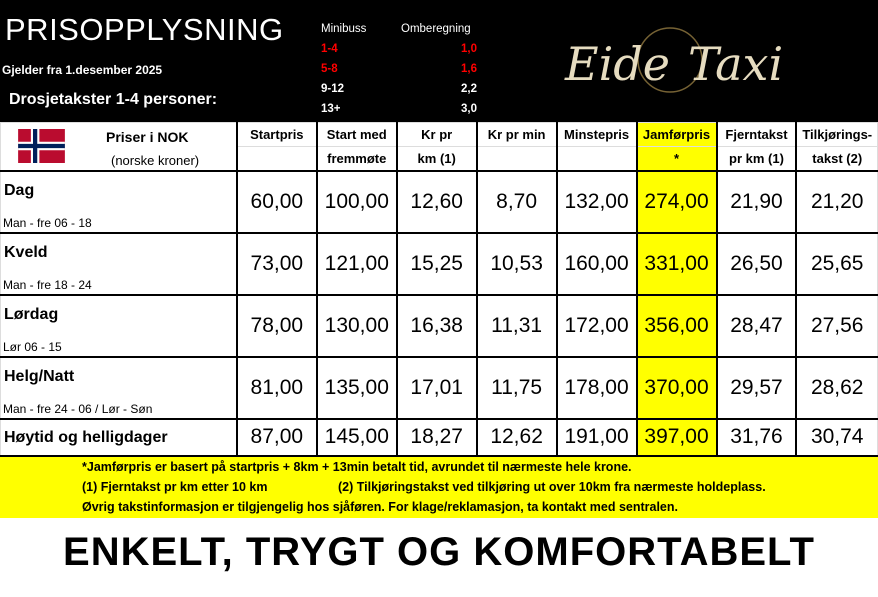 The width and height of the screenshot is (878, 597). I want to click on row-time: Man - fre 24 - 06 / Lør - Søn, so click(78, 408).